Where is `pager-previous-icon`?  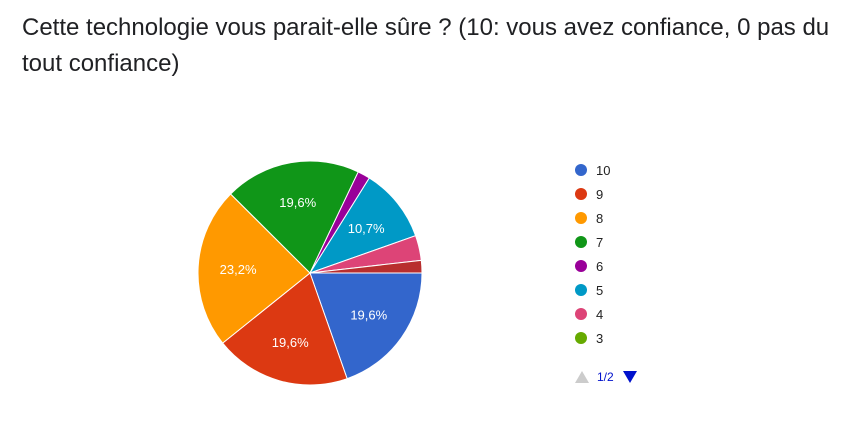
pager-previous-icon is located at coordinates (582, 377).